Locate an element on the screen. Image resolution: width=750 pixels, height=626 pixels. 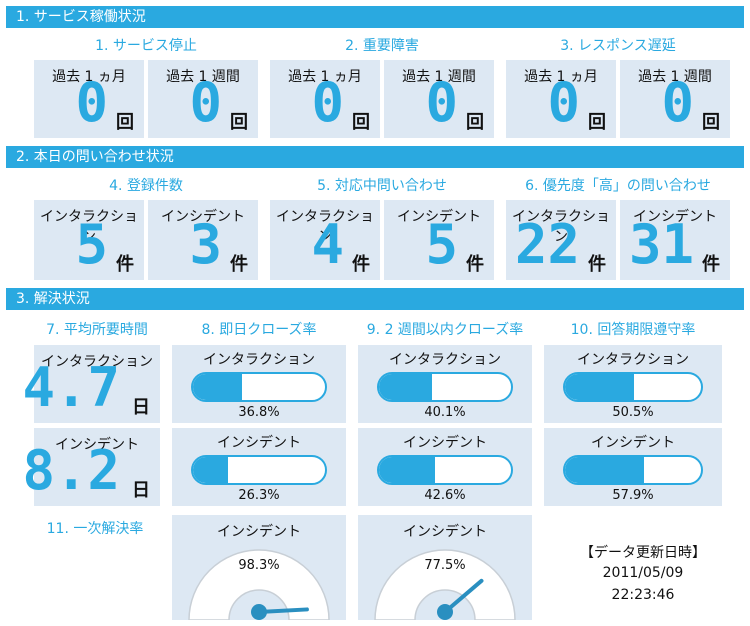
gauge: 98.3% is located at coordinates (259, 584).